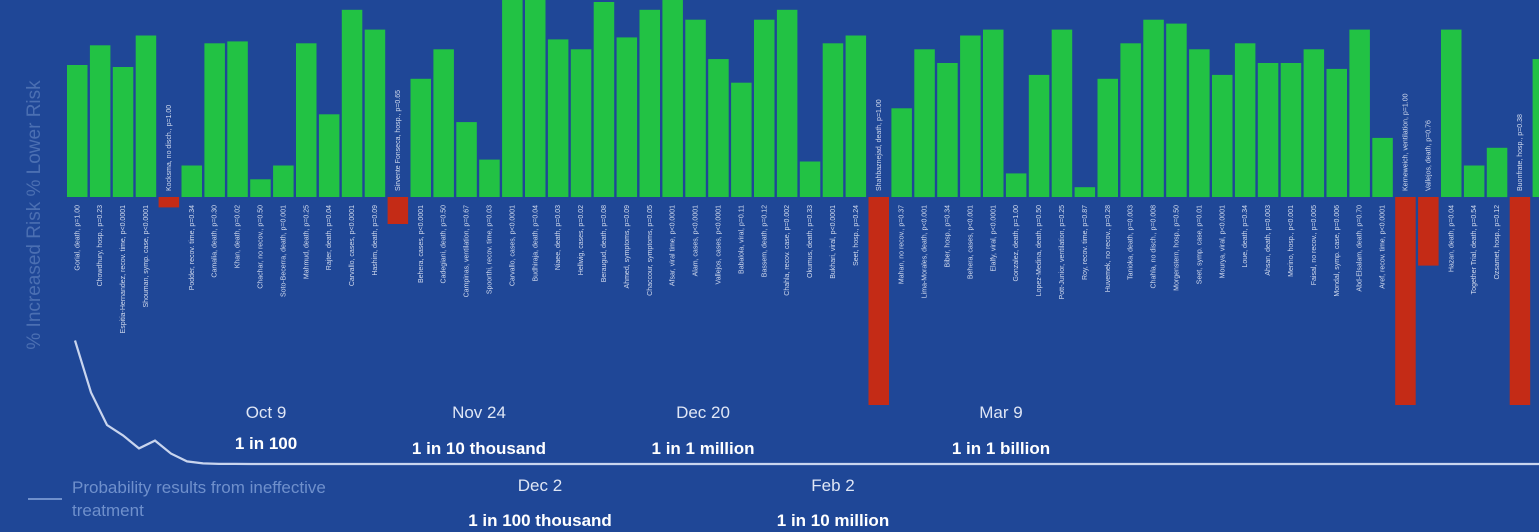 This screenshot has width=1539, height=532. What do you see at coordinates (1001, 448) in the screenshot?
I see `annotation-probability: 1 in 1 billion` at bounding box center [1001, 448].